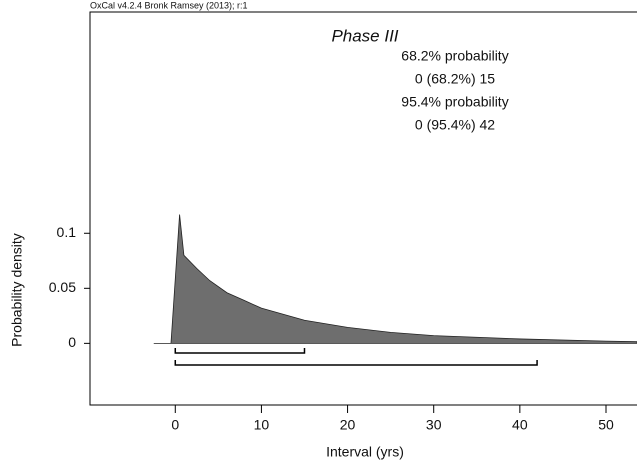  I want to click on y-axis-label: Probability density, so click(17, 290).